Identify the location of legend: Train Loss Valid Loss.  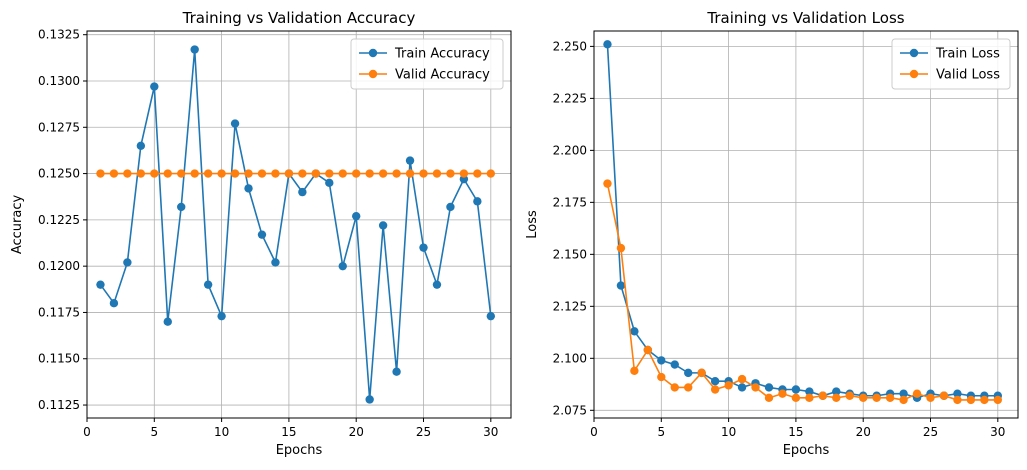
(951, 64).